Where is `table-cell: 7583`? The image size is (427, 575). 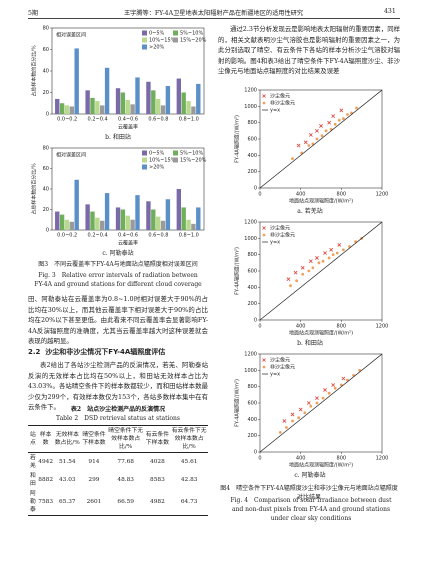 table-cell: 7583 is located at coordinates (46, 502).